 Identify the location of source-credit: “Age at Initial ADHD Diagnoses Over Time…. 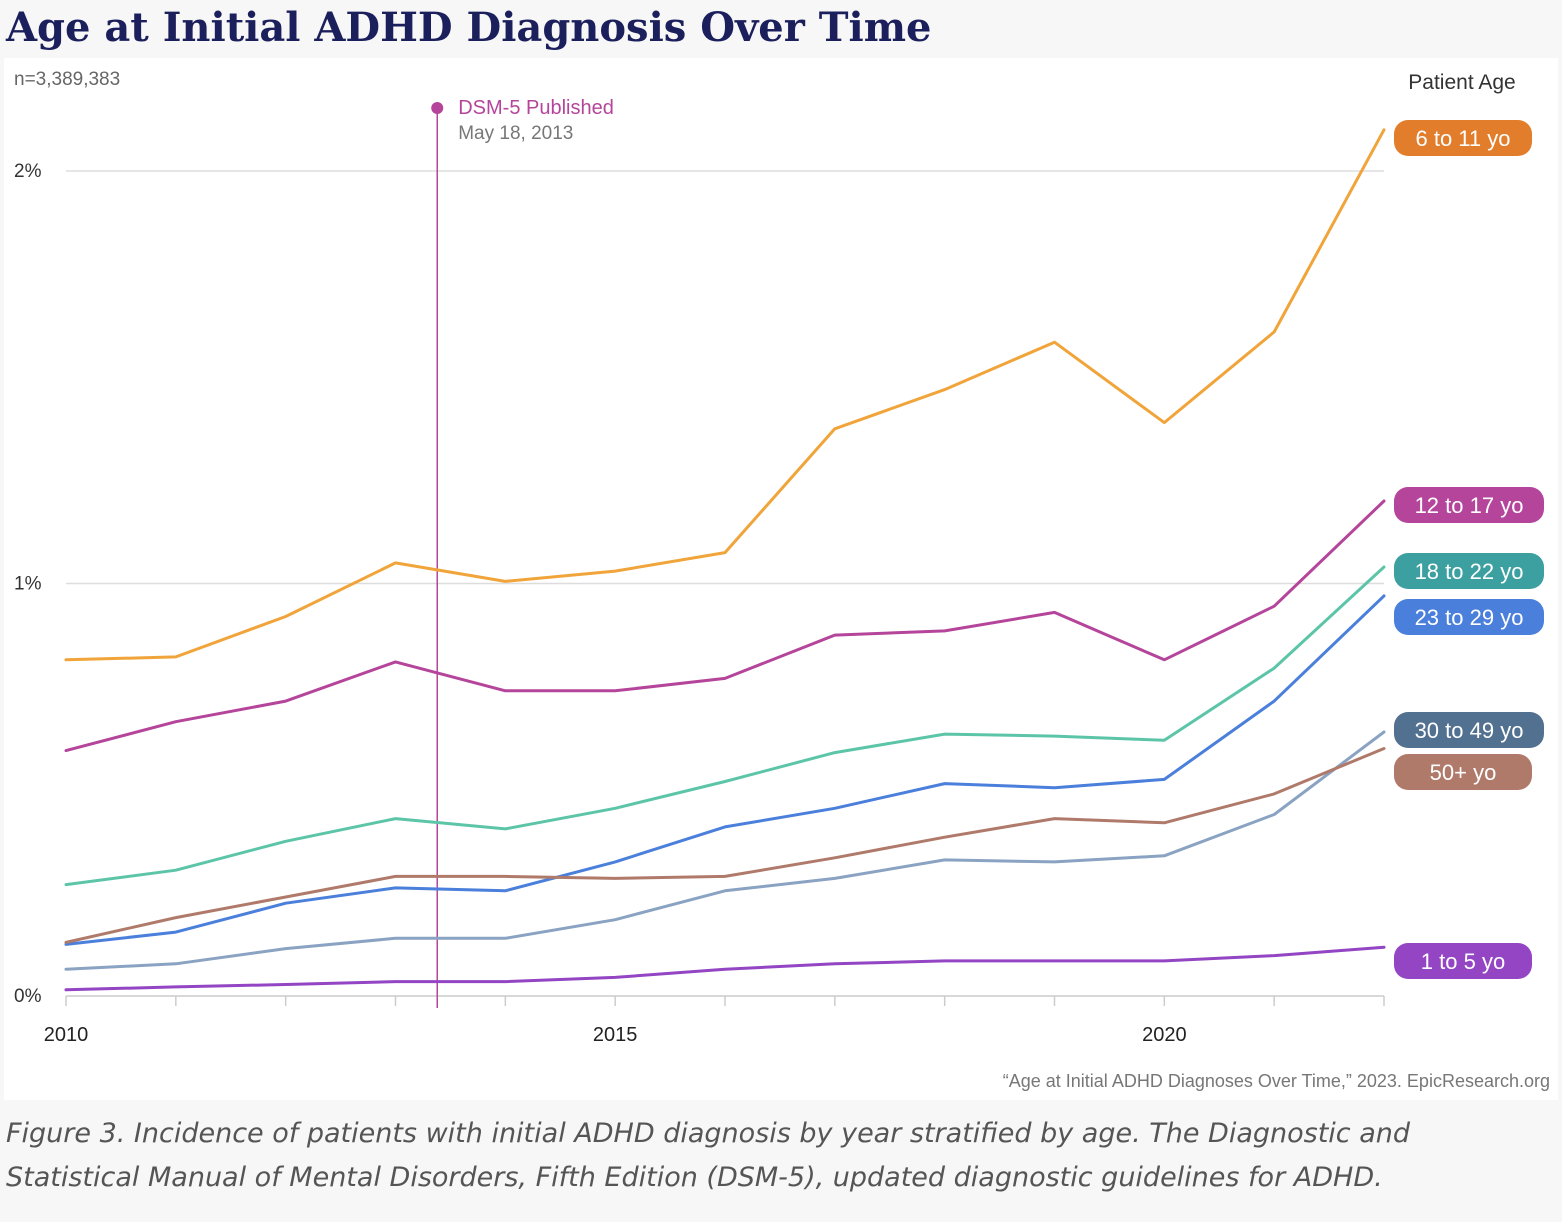
(1276, 1081).